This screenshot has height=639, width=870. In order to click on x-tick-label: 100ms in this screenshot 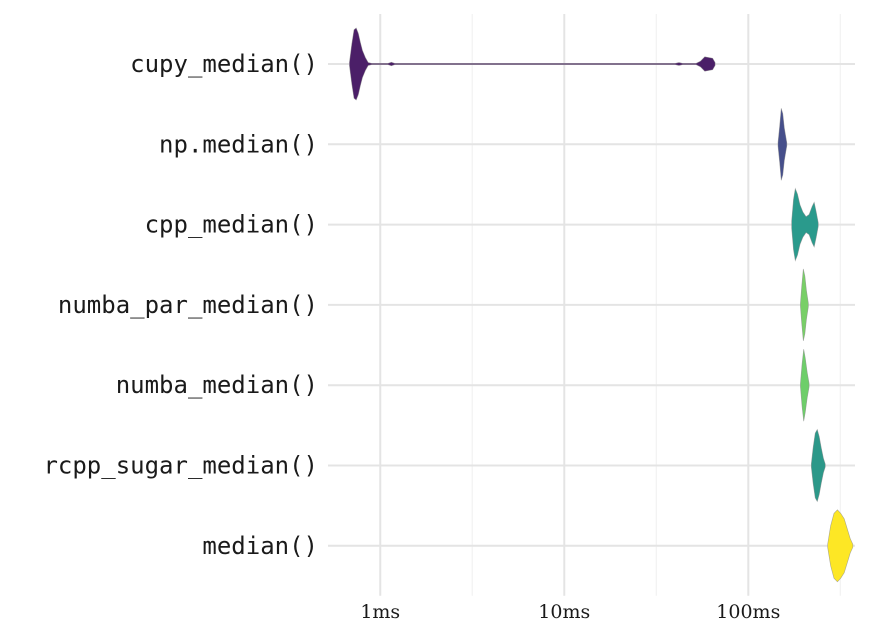, I will do `click(748, 612)`.